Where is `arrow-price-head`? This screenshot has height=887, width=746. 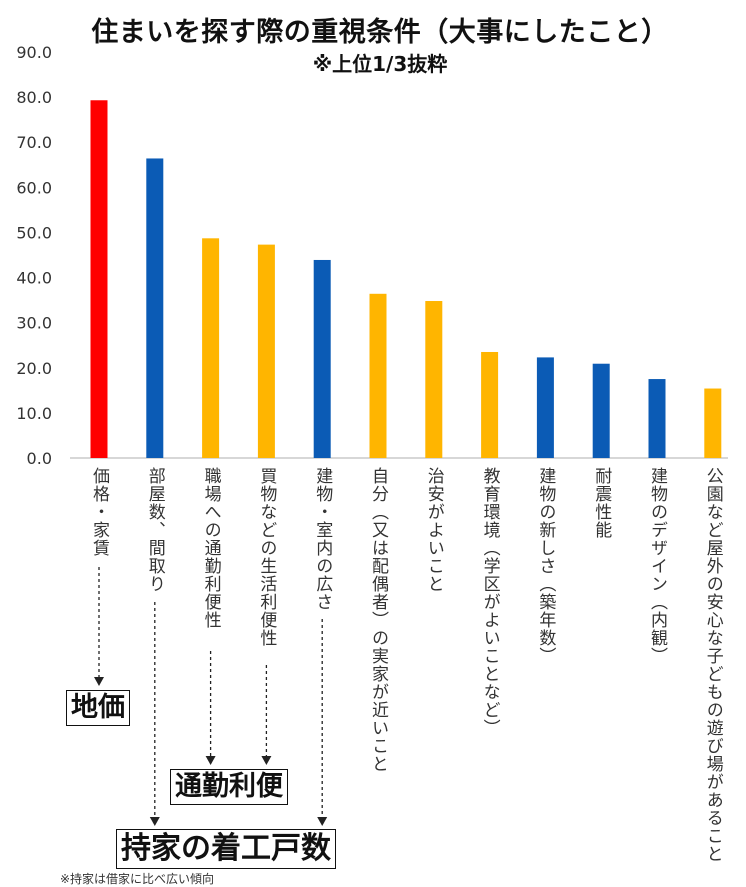
arrow-price-head is located at coordinates (99, 681).